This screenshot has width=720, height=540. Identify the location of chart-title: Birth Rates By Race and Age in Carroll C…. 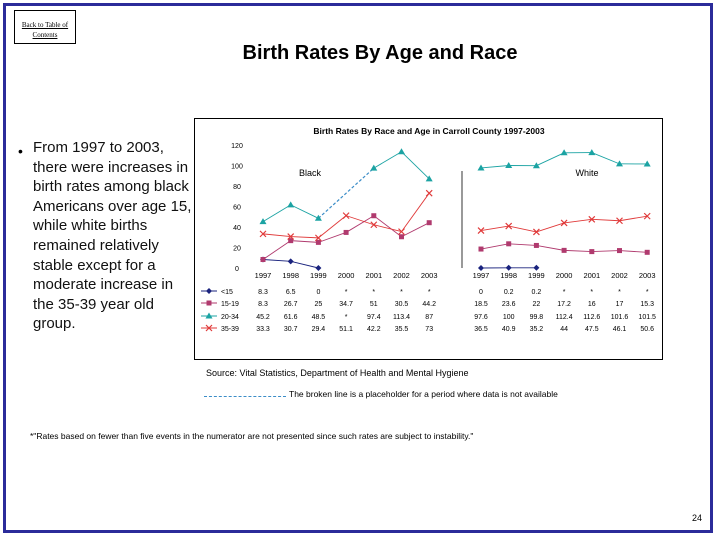
(428, 131).